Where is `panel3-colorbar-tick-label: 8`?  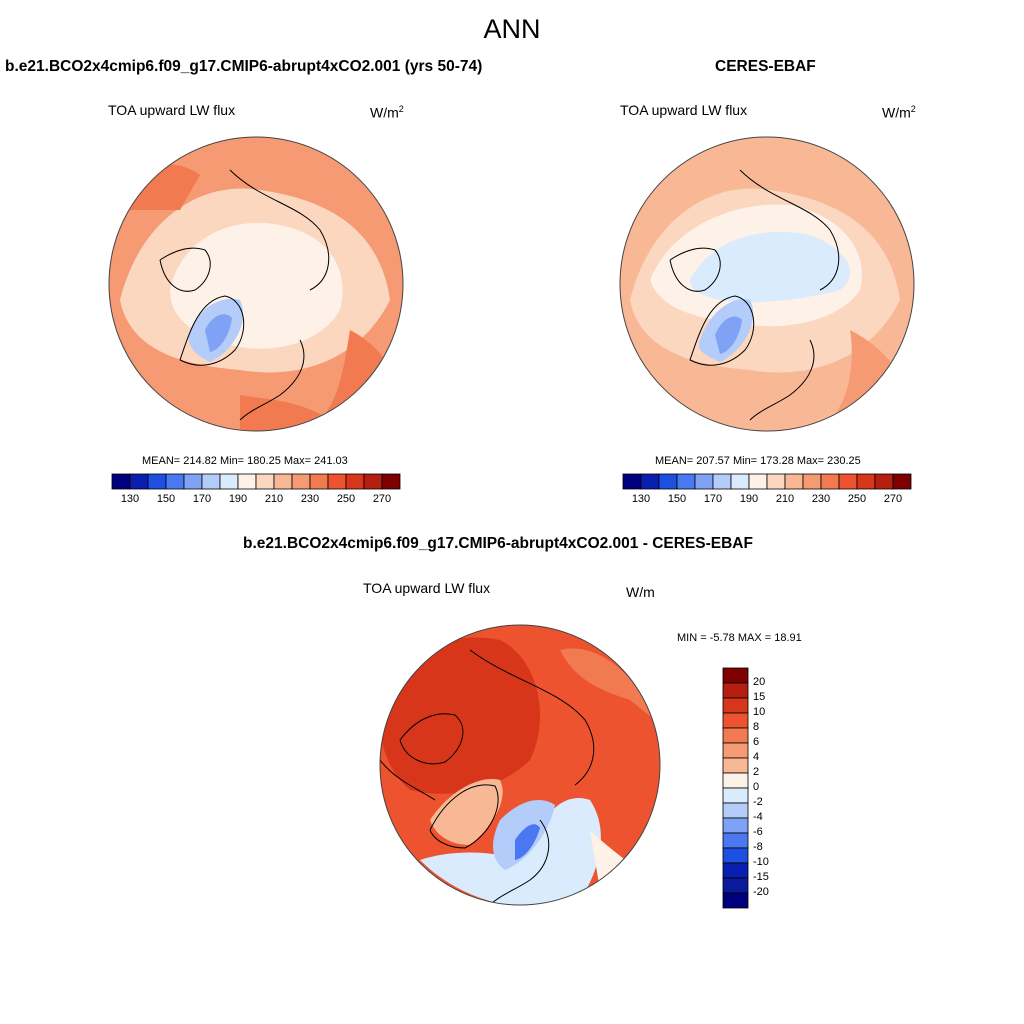
panel3-colorbar-tick-label: 8 is located at coordinates (756, 727).